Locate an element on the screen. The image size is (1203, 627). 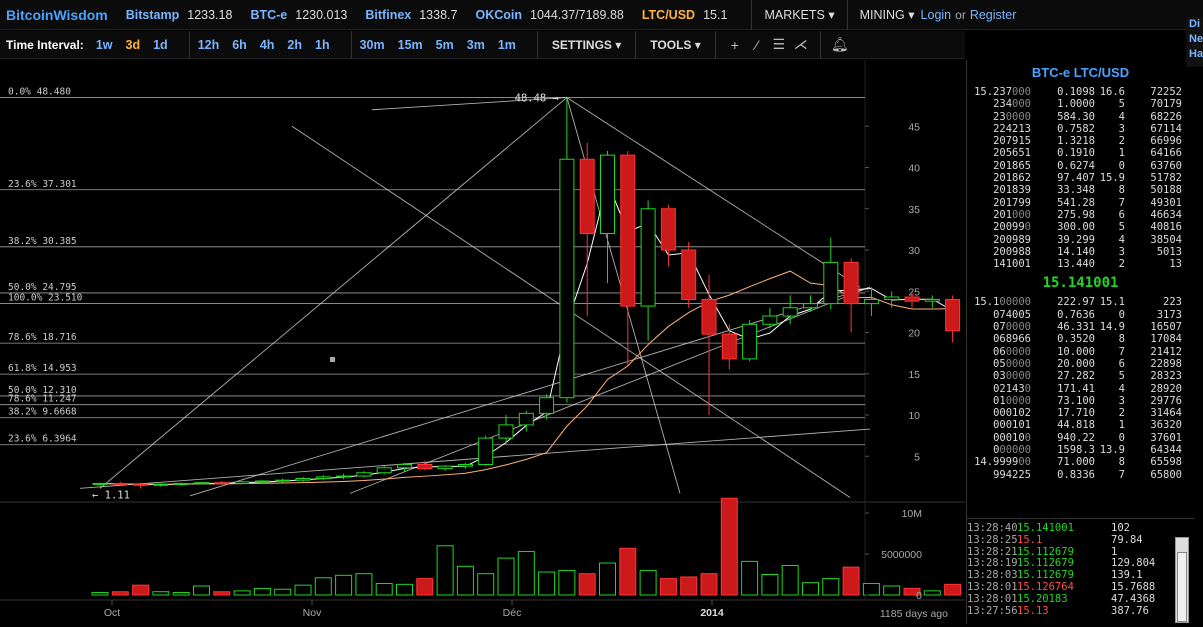
scrollbar-thumb is located at coordinates (1182, 587).